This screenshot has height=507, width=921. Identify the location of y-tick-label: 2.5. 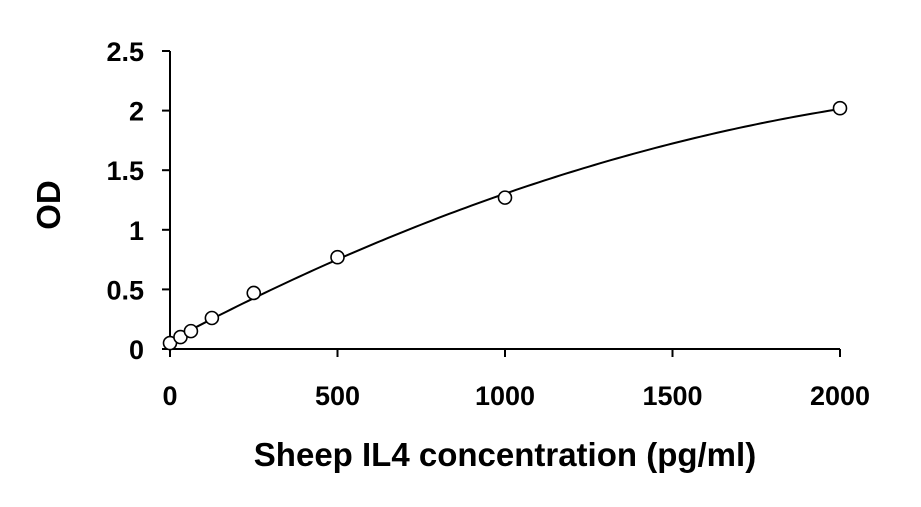
(125, 52).